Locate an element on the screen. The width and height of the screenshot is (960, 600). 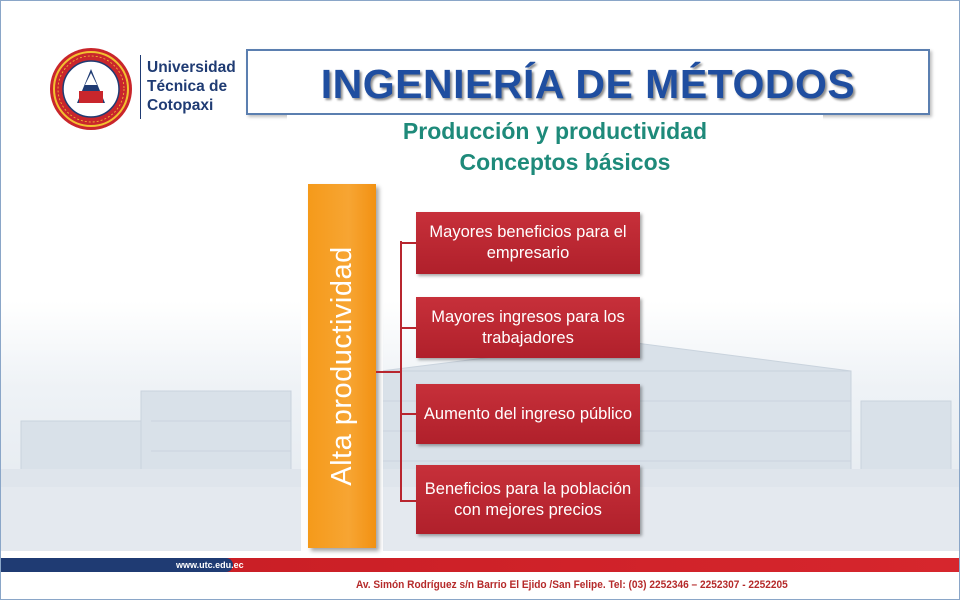
diagram-item-3-text: Aumento del ingreso público is located at coordinates (528, 413).